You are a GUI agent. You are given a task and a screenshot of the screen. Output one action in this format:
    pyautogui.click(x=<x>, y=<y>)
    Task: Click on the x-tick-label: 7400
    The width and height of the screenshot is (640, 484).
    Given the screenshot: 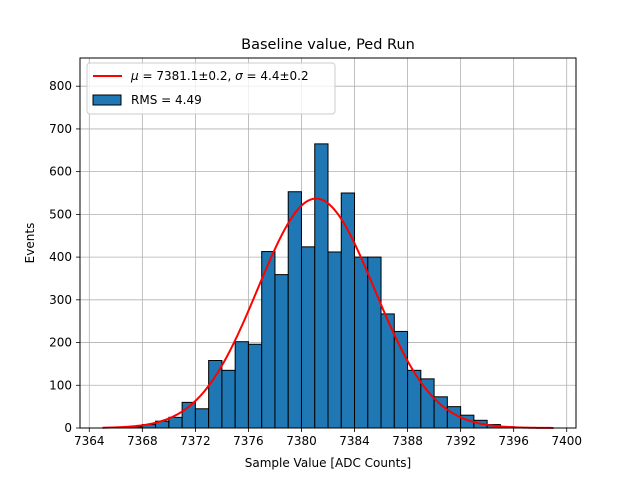 What is the action you would take?
    pyautogui.click(x=566, y=441)
    